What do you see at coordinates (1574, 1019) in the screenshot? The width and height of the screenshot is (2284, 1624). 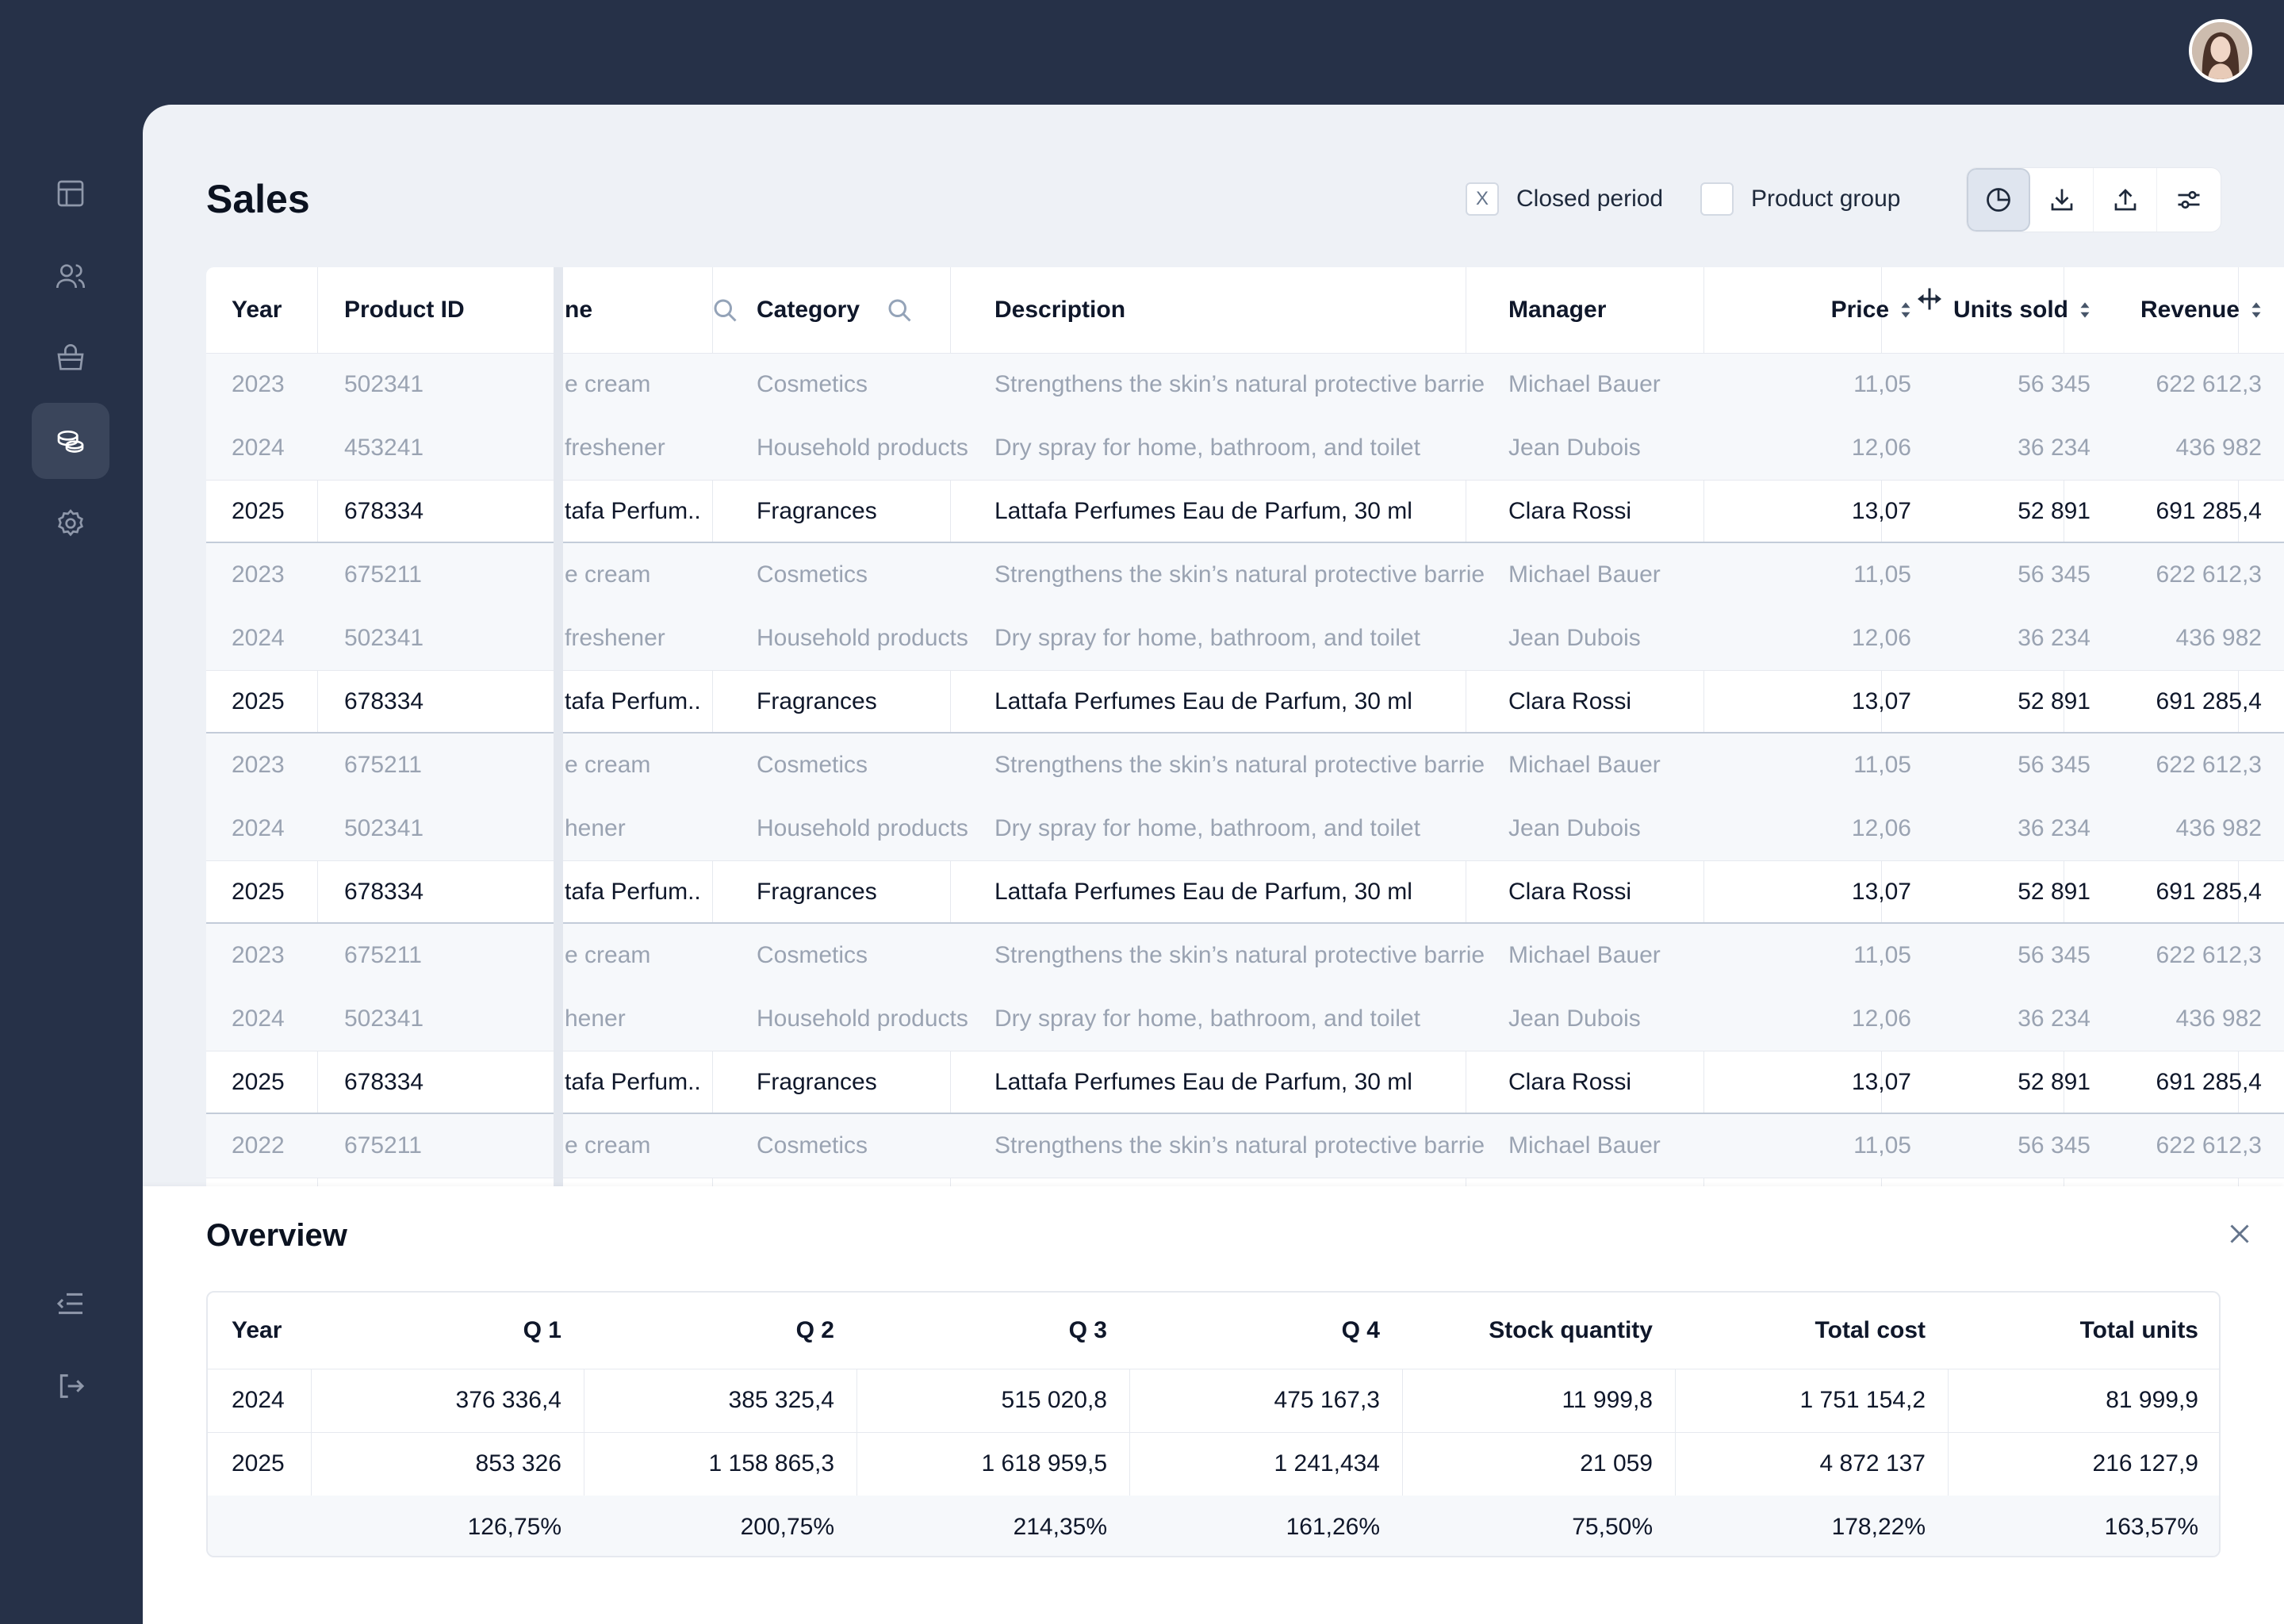 I see `cell-manager: Jean Dubois` at bounding box center [1574, 1019].